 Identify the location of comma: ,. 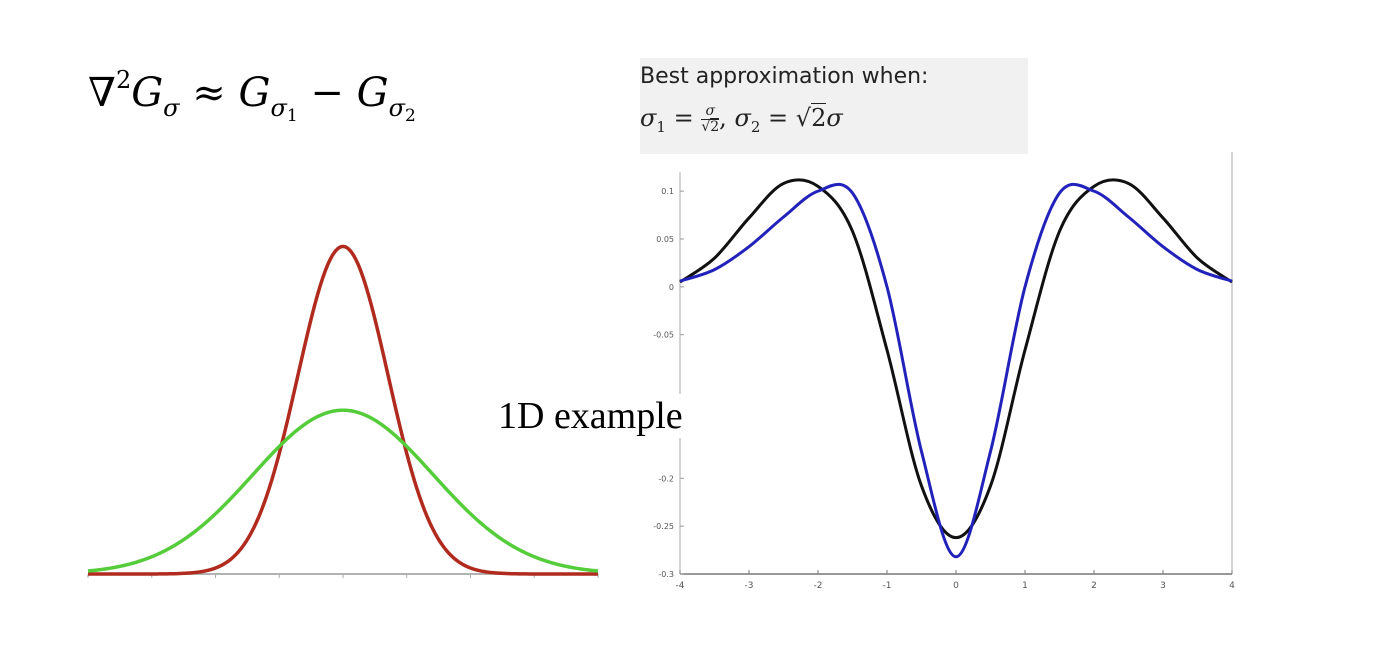
(723, 118).